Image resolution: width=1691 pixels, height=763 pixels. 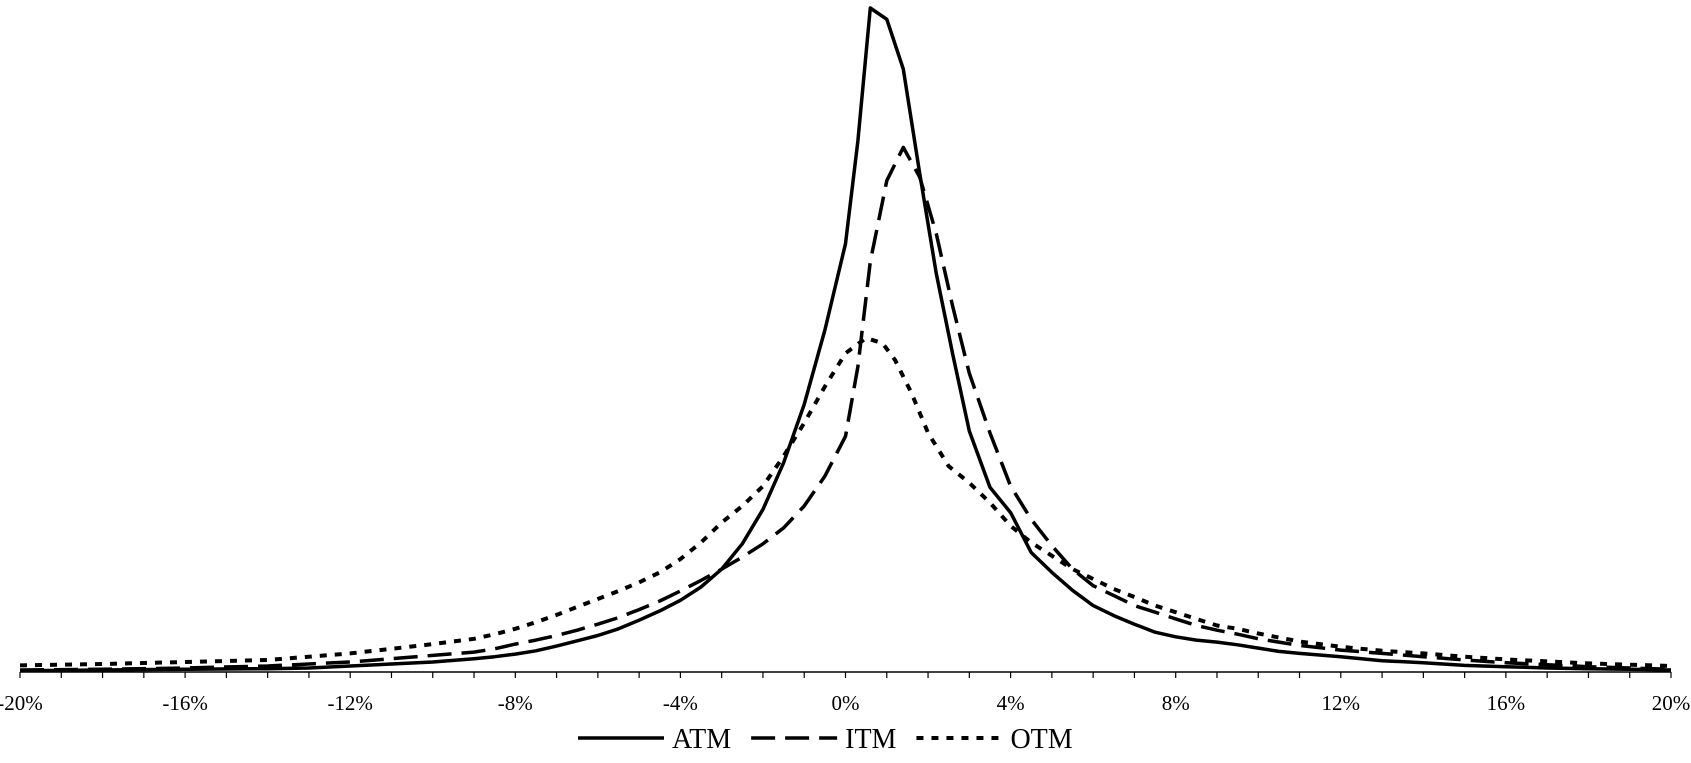 What do you see at coordinates (185, 703) in the screenshot?
I see `x-tick-label: -16%` at bounding box center [185, 703].